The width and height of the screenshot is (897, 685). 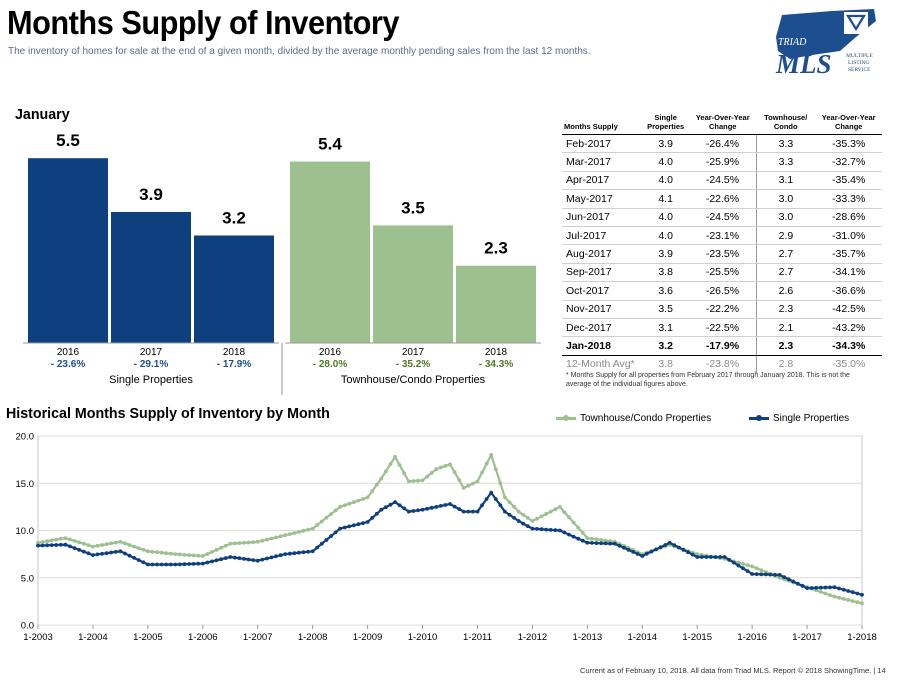 I want to click on legend-single: Single Properties, so click(x=799, y=418).